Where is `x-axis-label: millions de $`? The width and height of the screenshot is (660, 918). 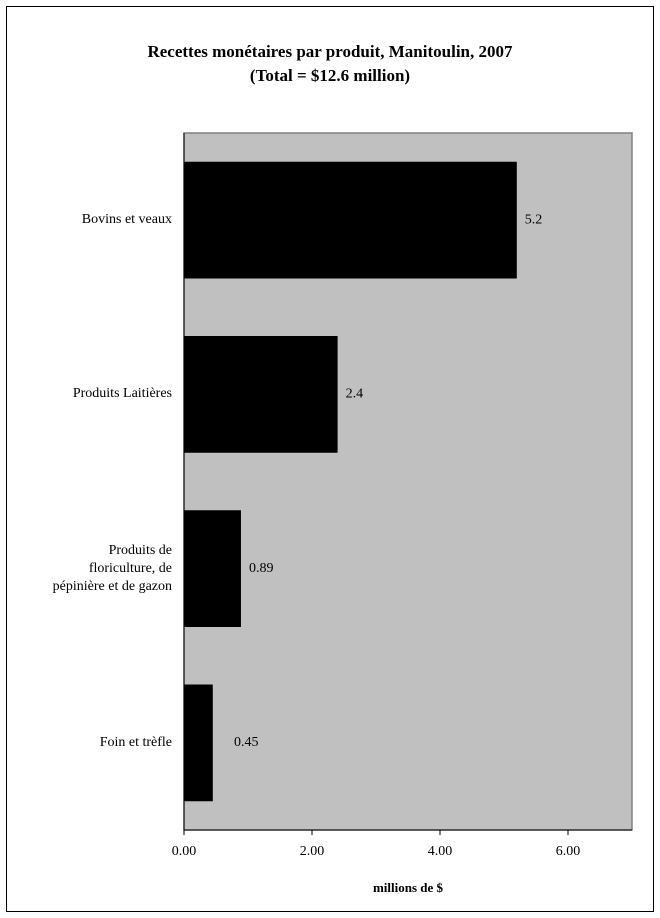
x-axis-label: millions de $ is located at coordinates (408, 887).